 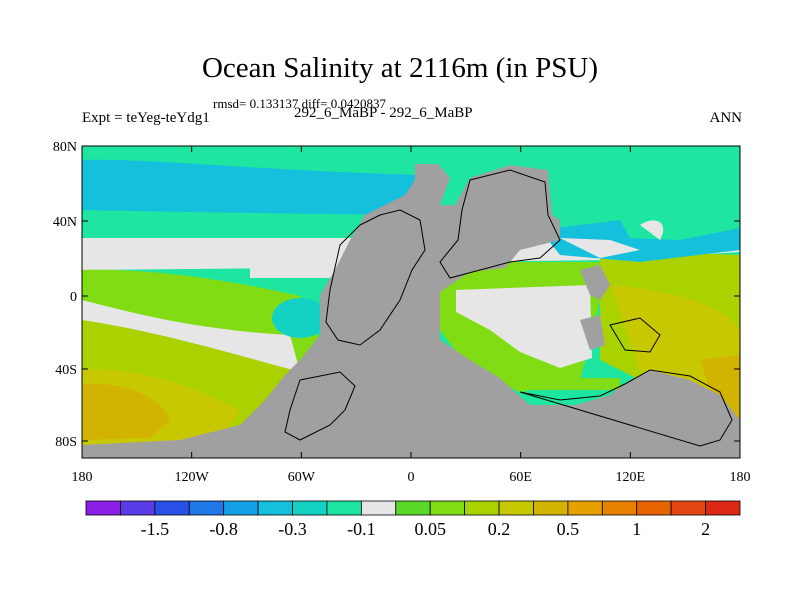 What do you see at coordinates (430, 529) in the screenshot?
I see `colorbar-tick-label: 0.05` at bounding box center [430, 529].